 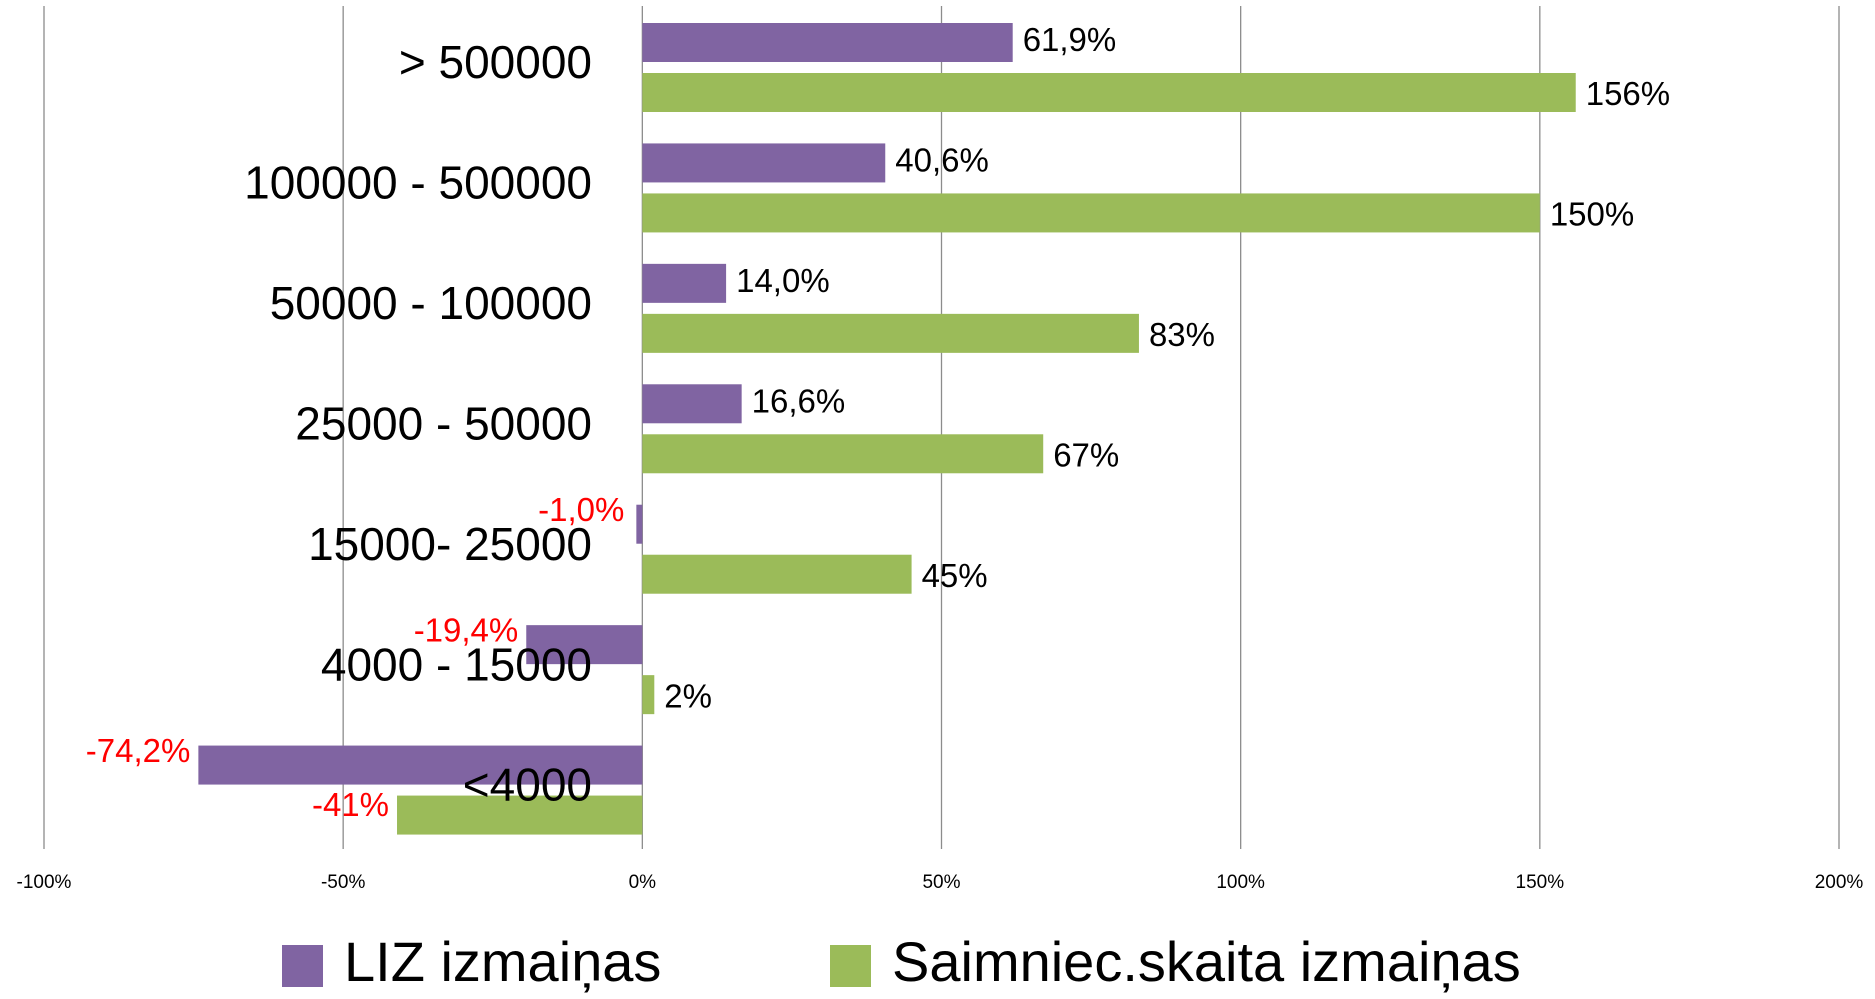 What do you see at coordinates (343, 882) in the screenshot?
I see `x-tick-label: -50%` at bounding box center [343, 882].